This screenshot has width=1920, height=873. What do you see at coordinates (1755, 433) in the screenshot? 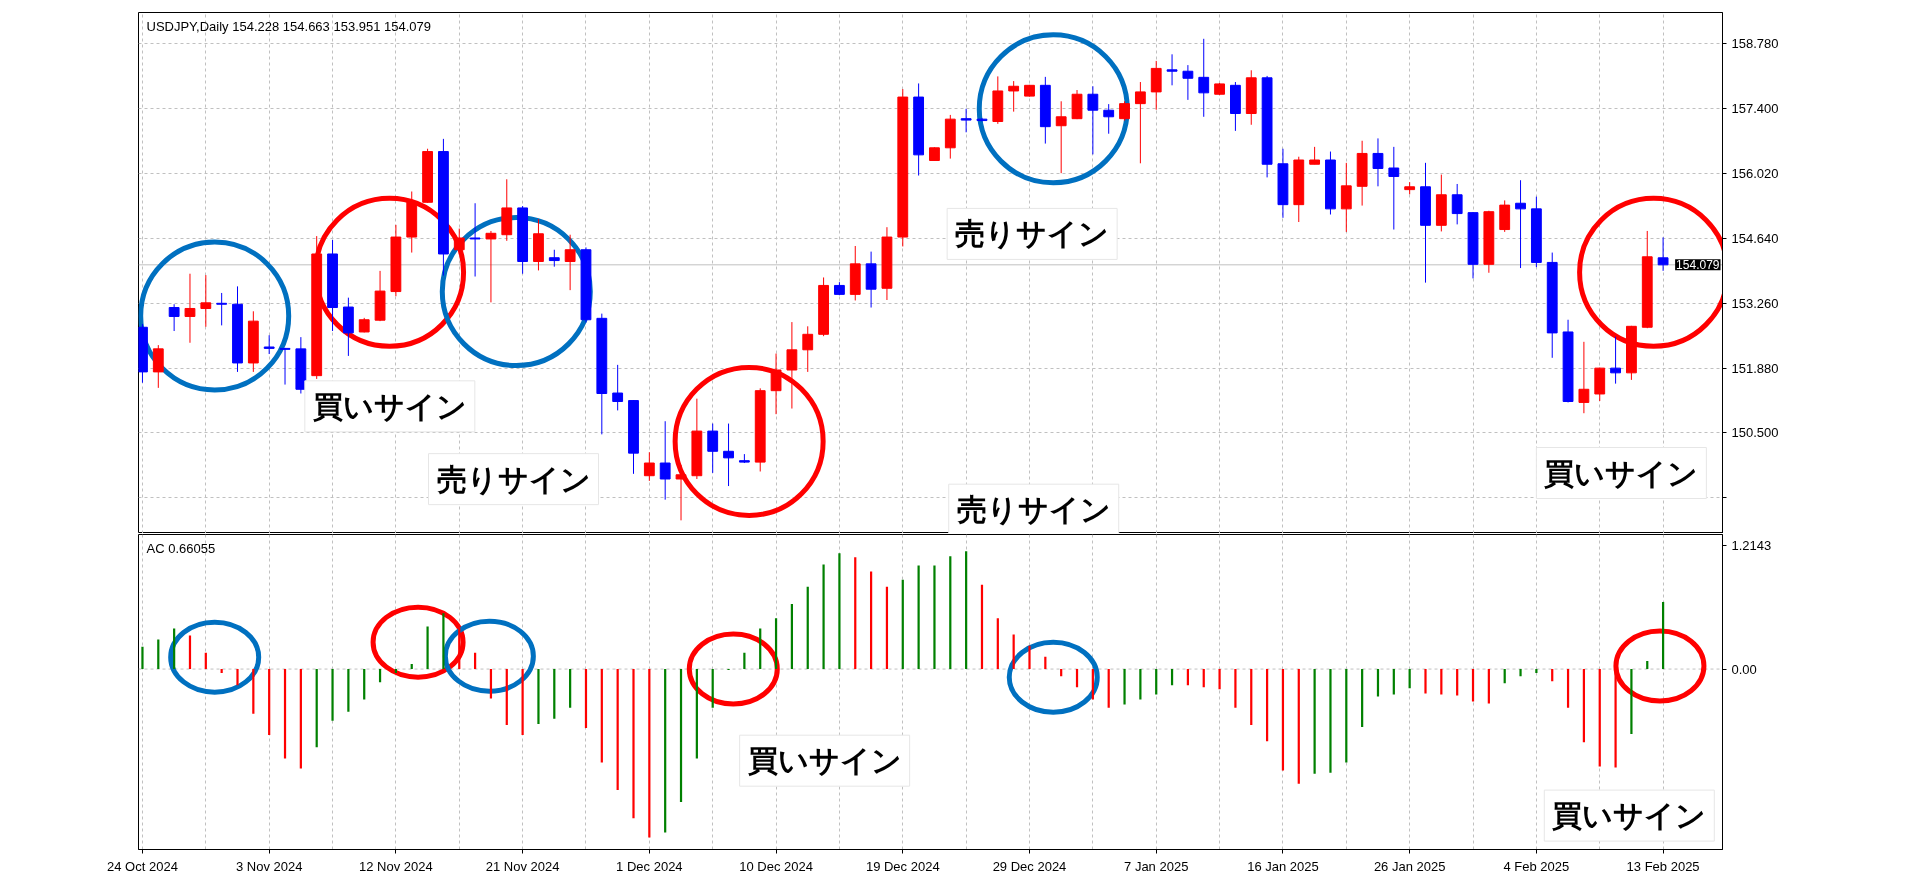
I see `y-tick-label: 150.500` at bounding box center [1755, 433].